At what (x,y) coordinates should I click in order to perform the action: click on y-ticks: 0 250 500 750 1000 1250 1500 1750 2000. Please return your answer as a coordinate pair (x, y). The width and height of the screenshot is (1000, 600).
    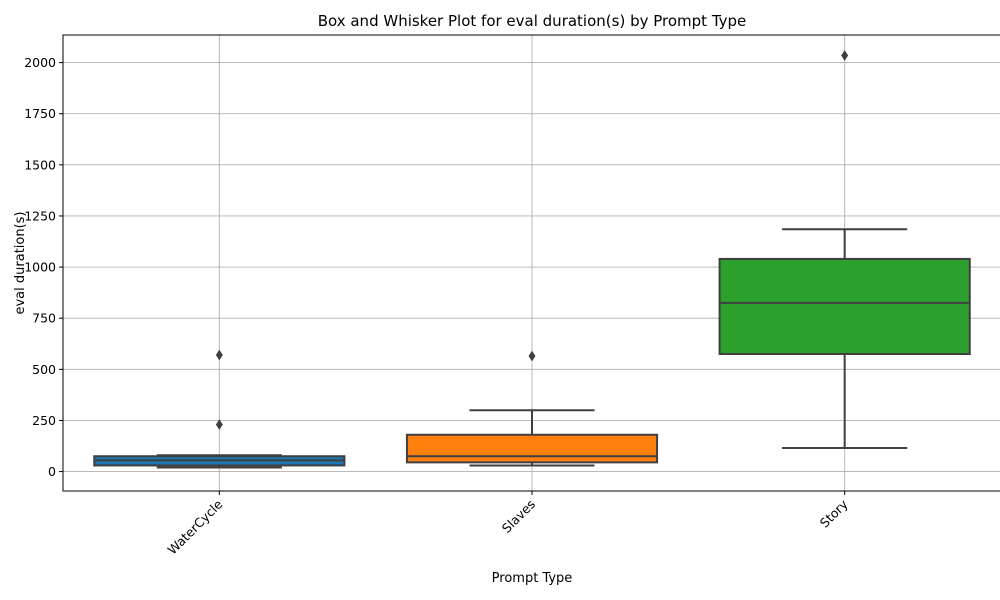
    Looking at the image, I should click on (43, 267).